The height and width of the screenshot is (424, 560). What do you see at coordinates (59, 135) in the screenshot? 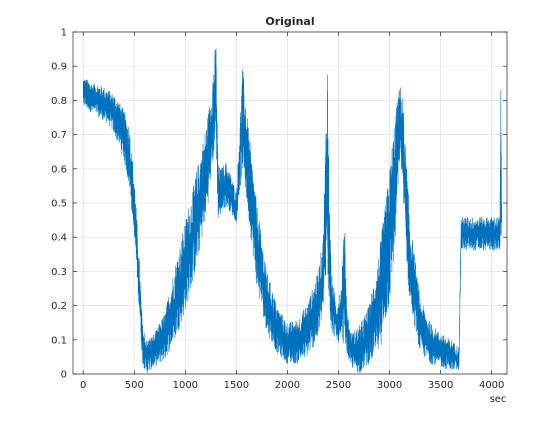
I see `y-tick-label: 0.7` at bounding box center [59, 135].